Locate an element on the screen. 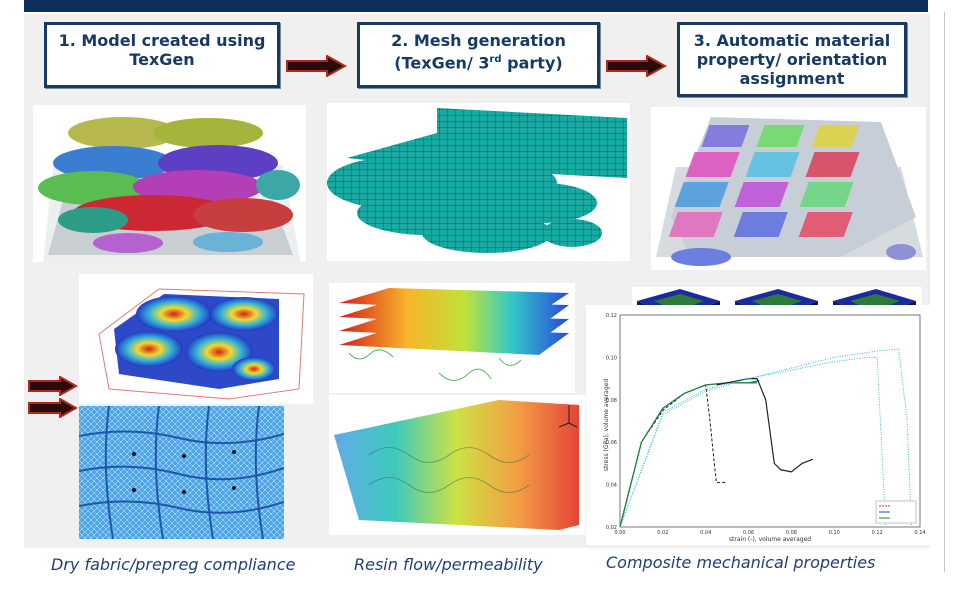 The width and height of the screenshot is (960, 600). x-tick-label: 0.10 is located at coordinates (834, 533).